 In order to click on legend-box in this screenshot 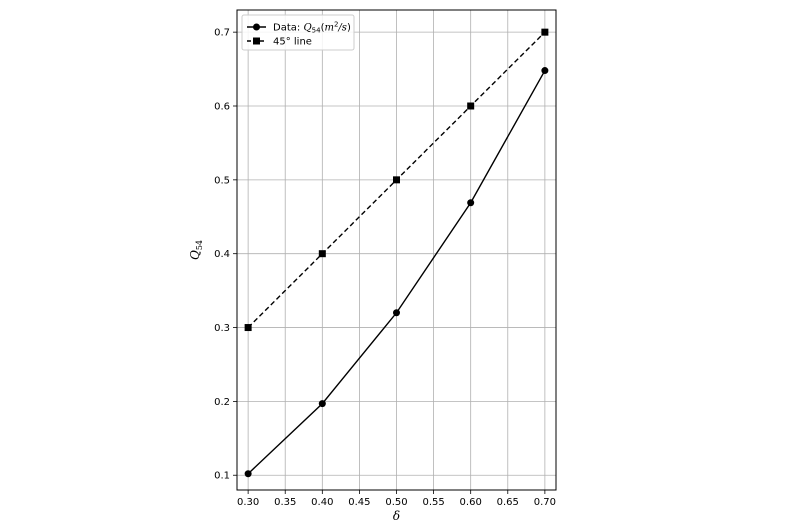, I will do `click(298, 32)`.